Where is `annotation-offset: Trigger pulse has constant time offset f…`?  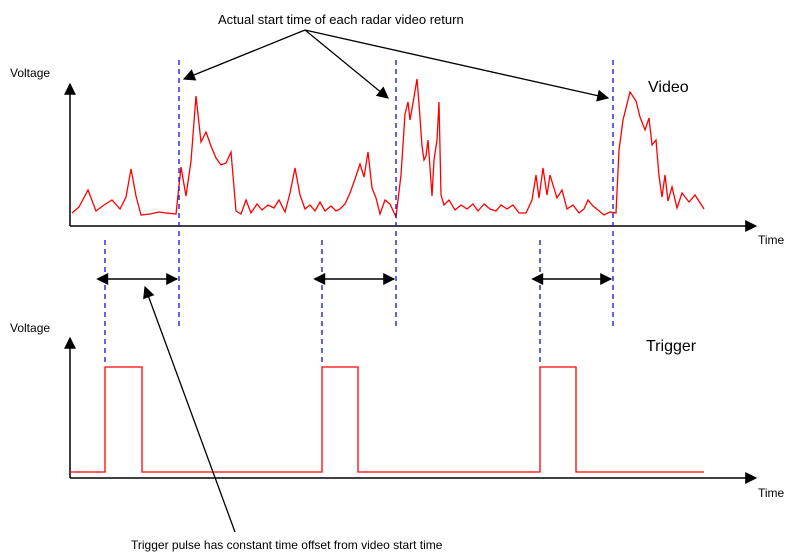 annotation-offset: Trigger pulse has constant time offset f… is located at coordinates (287, 545).